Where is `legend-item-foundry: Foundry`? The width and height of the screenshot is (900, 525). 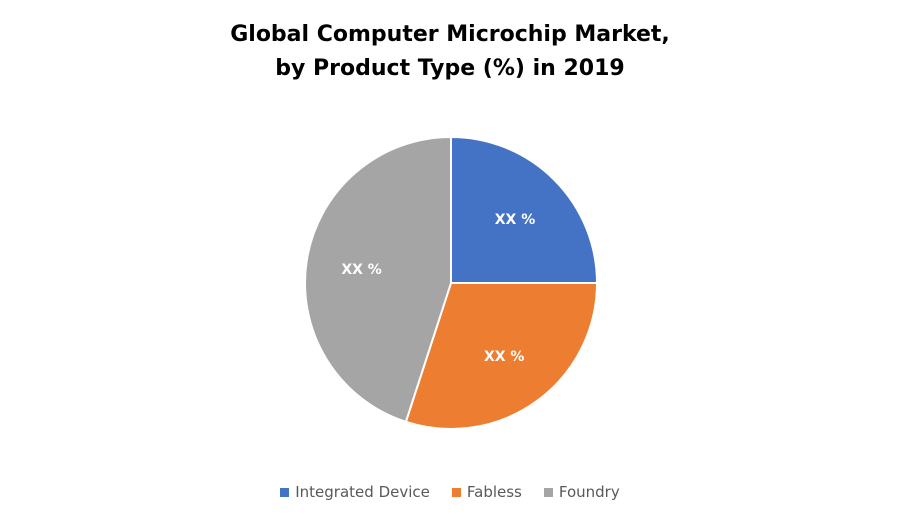 legend-item-foundry: Foundry is located at coordinates (581, 492).